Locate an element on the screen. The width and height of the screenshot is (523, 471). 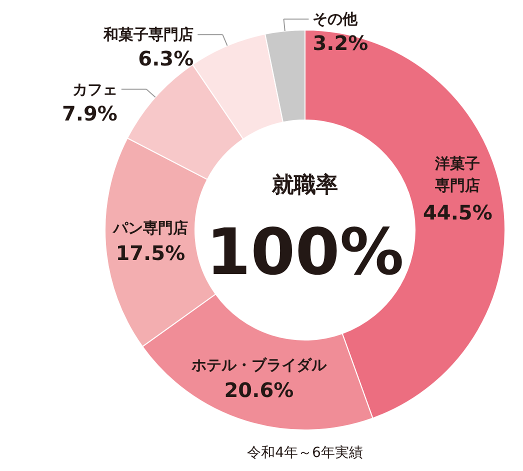
text: 就職率 is located at coordinates (304, 185).